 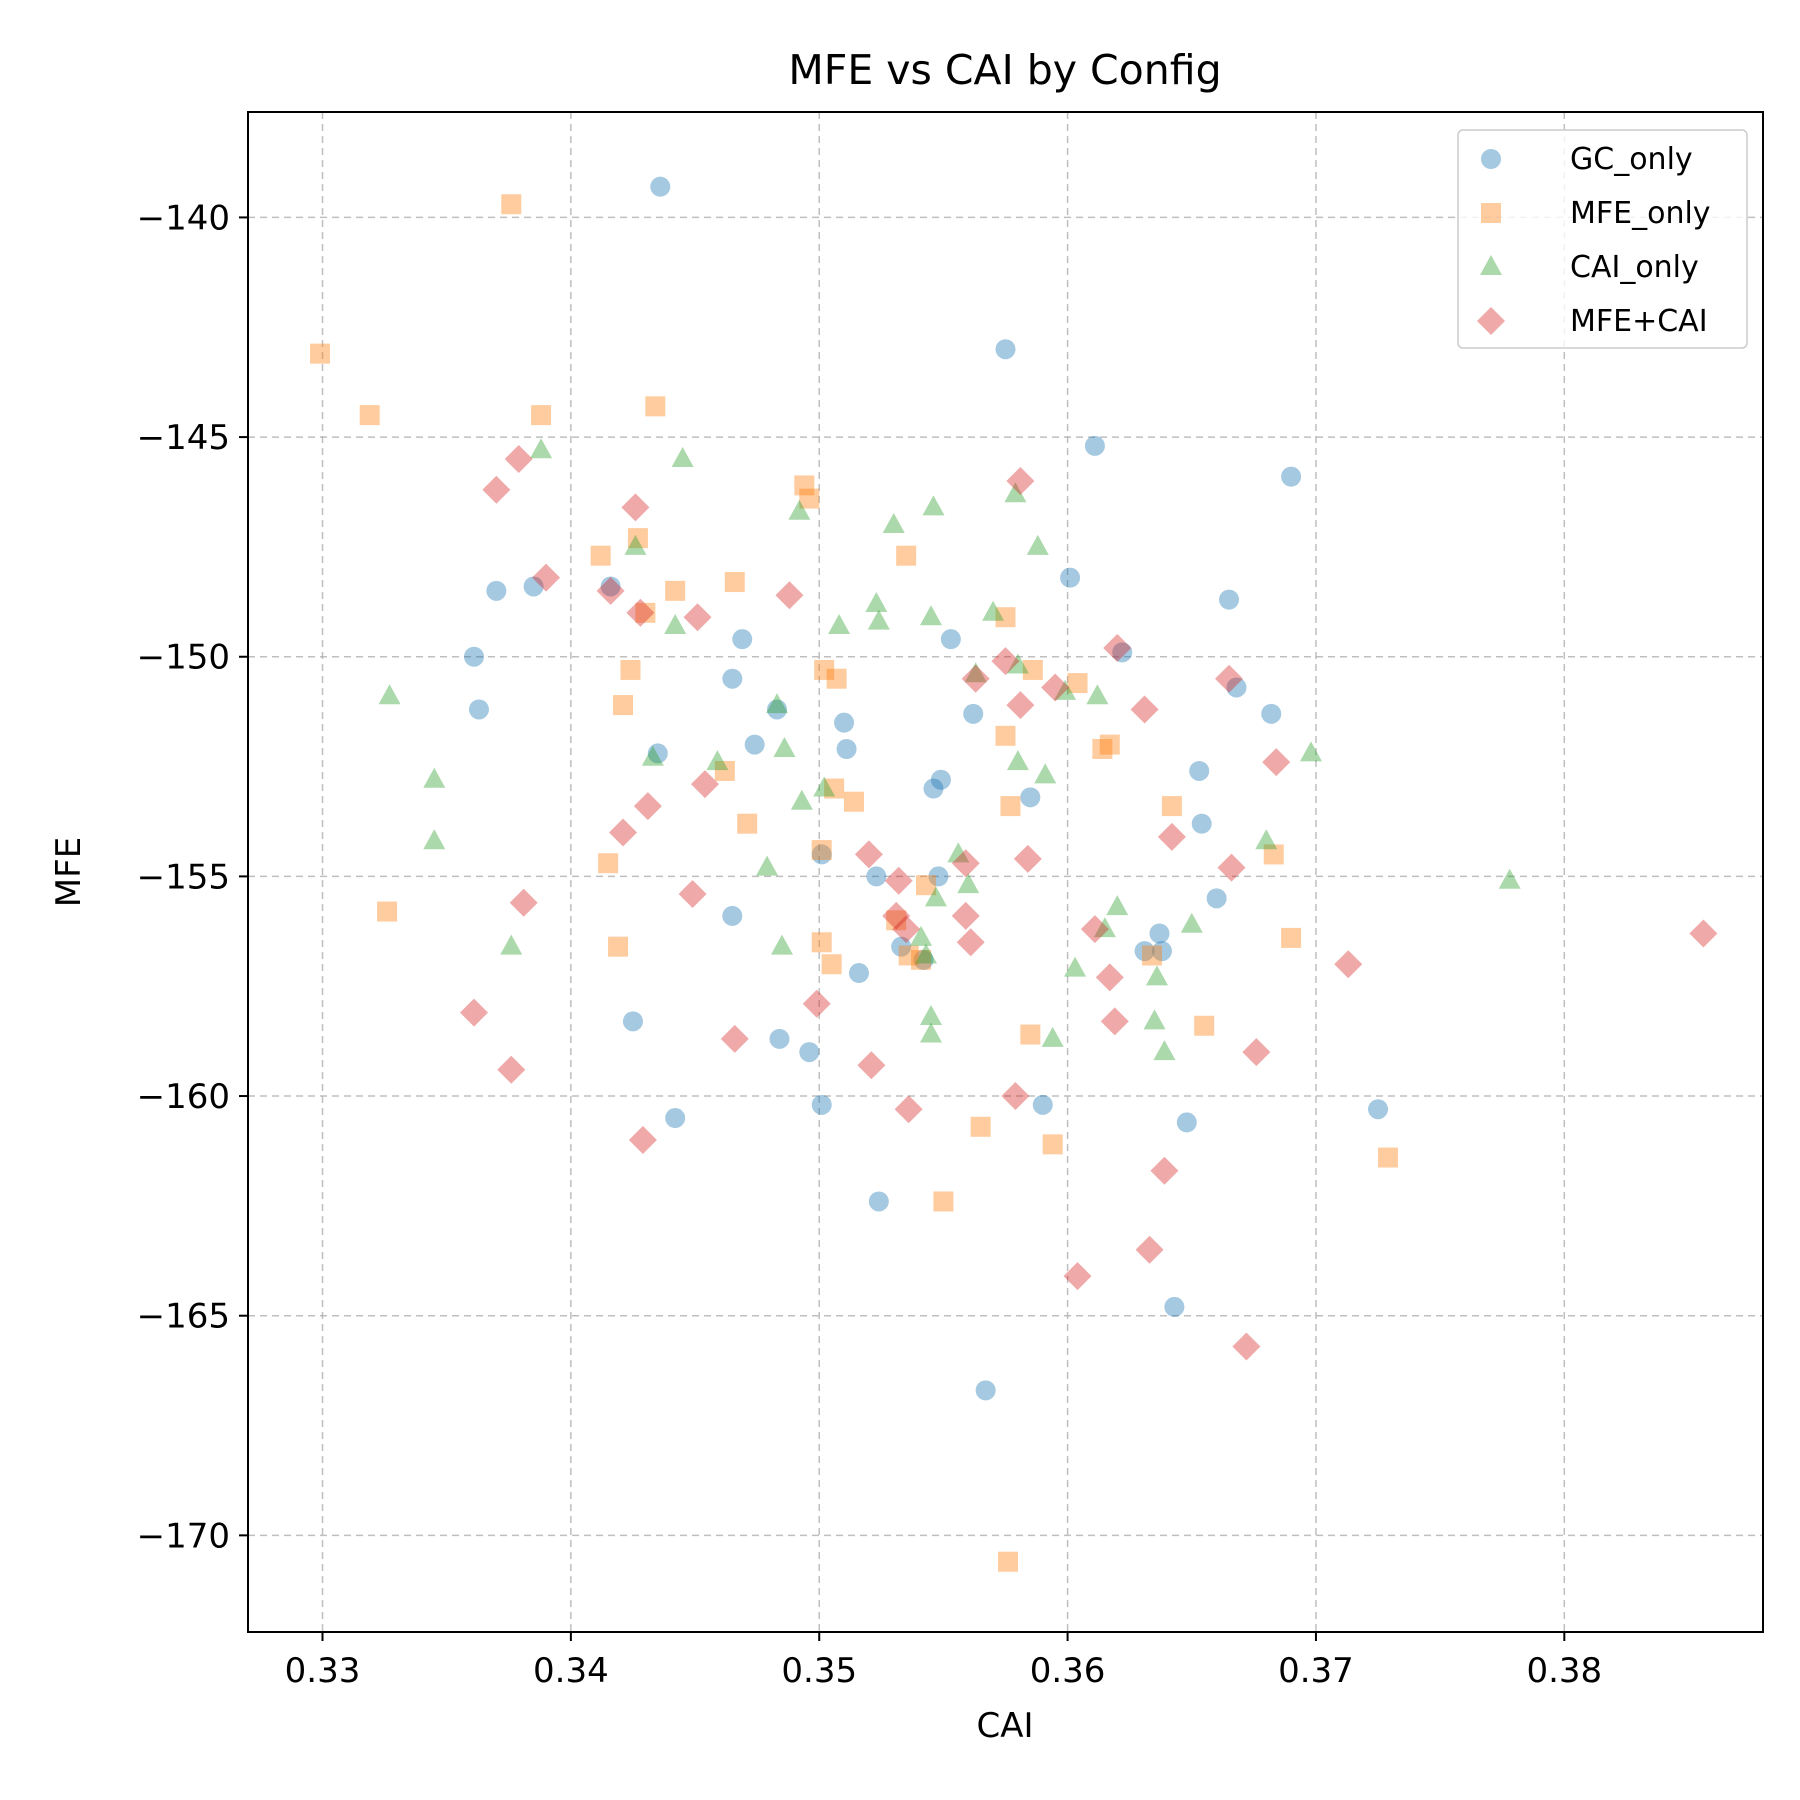 I want to click on legend-marker, so click(x=1491, y=265).